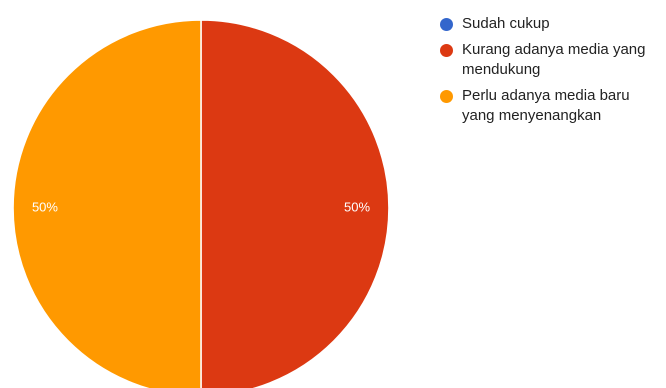 The image size is (666, 388). Describe the element at coordinates (357, 206) in the screenshot. I see `slice-label-1: 50%` at that location.